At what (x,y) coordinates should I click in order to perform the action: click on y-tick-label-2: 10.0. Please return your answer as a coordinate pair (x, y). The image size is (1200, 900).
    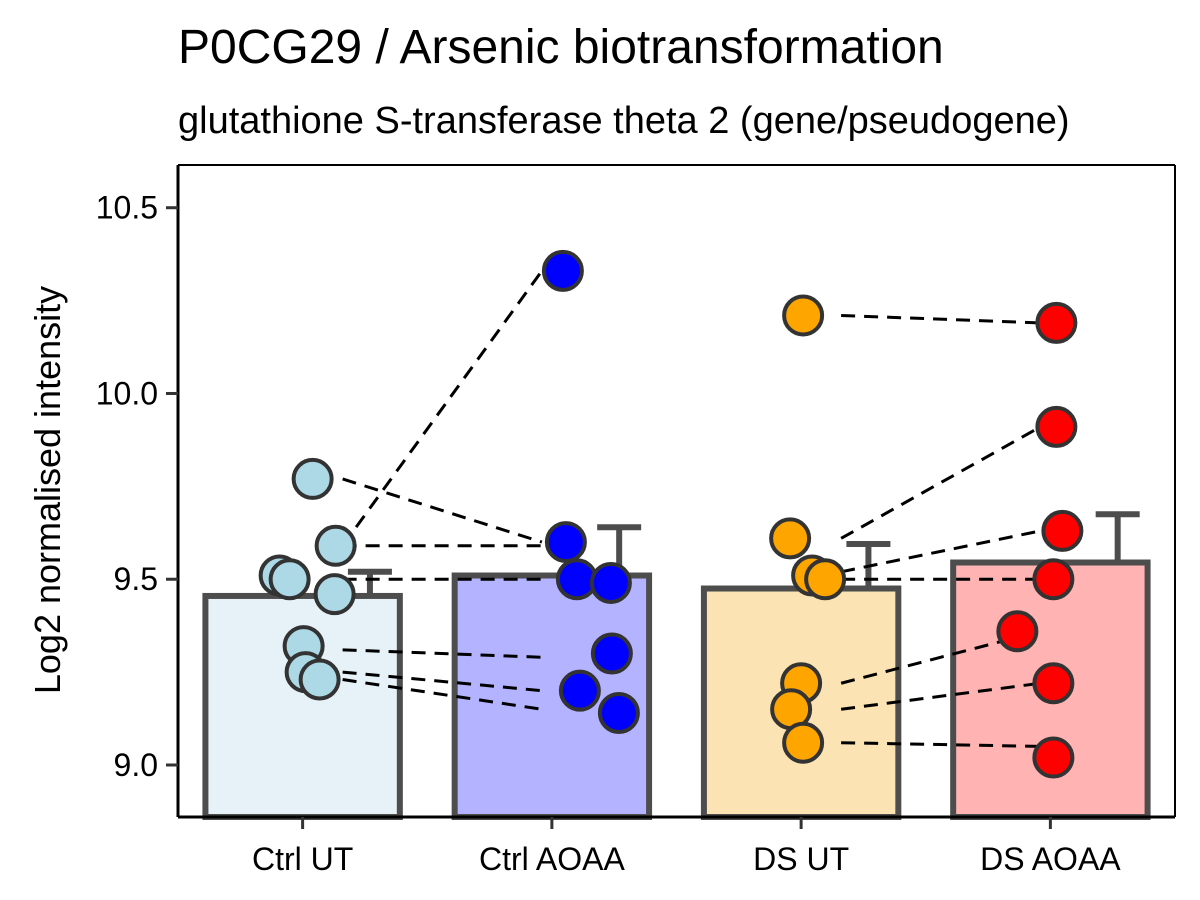
    Looking at the image, I should click on (127, 393).